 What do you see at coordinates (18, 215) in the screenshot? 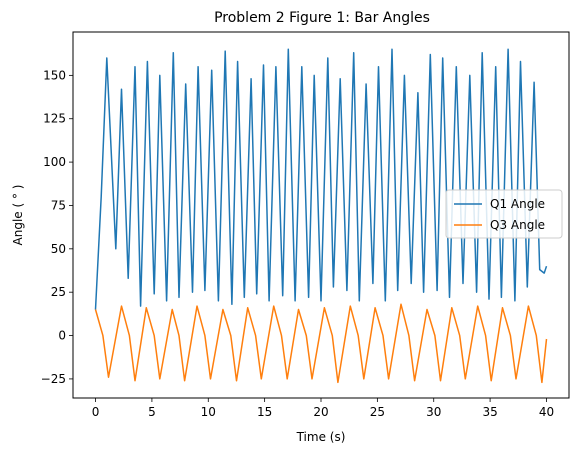
I see `y-axis-label: Angle ( ° )` at bounding box center [18, 215].